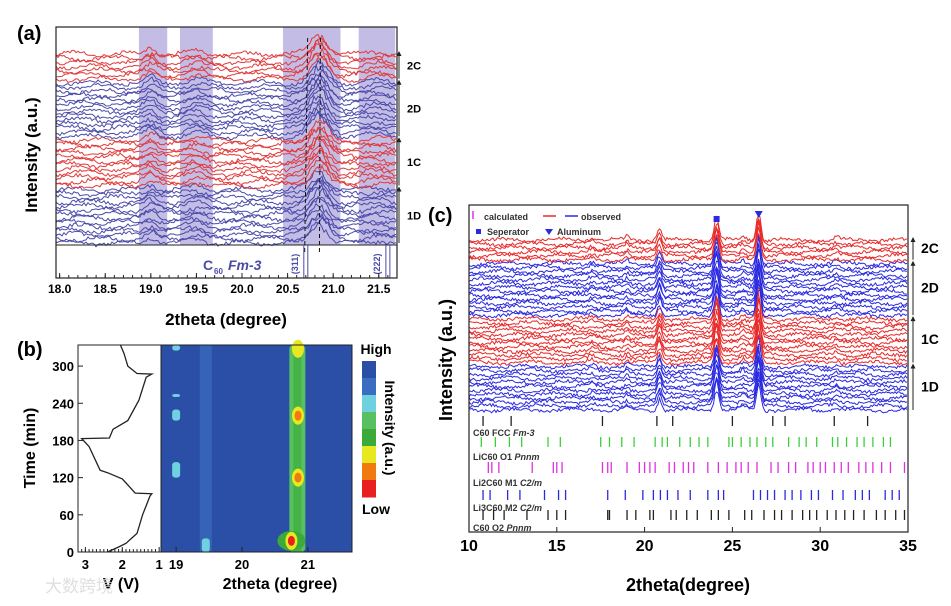 This screenshot has height=606, width=951. What do you see at coordinates (531, 508) in the screenshot?
I see `space-group: C2/m` at bounding box center [531, 508].